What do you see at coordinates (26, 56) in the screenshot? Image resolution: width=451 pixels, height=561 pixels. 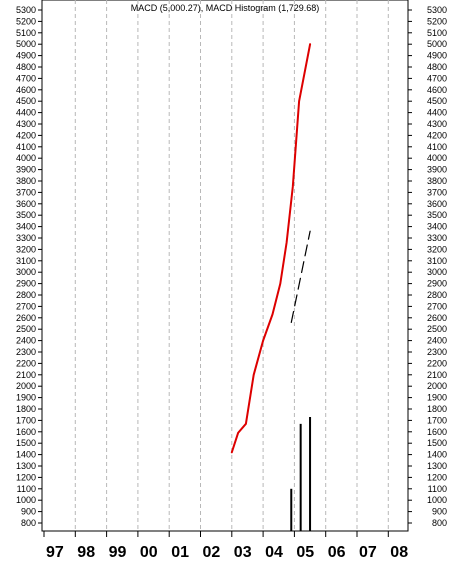 I see `y-tick-label: 4900` at bounding box center [26, 56].